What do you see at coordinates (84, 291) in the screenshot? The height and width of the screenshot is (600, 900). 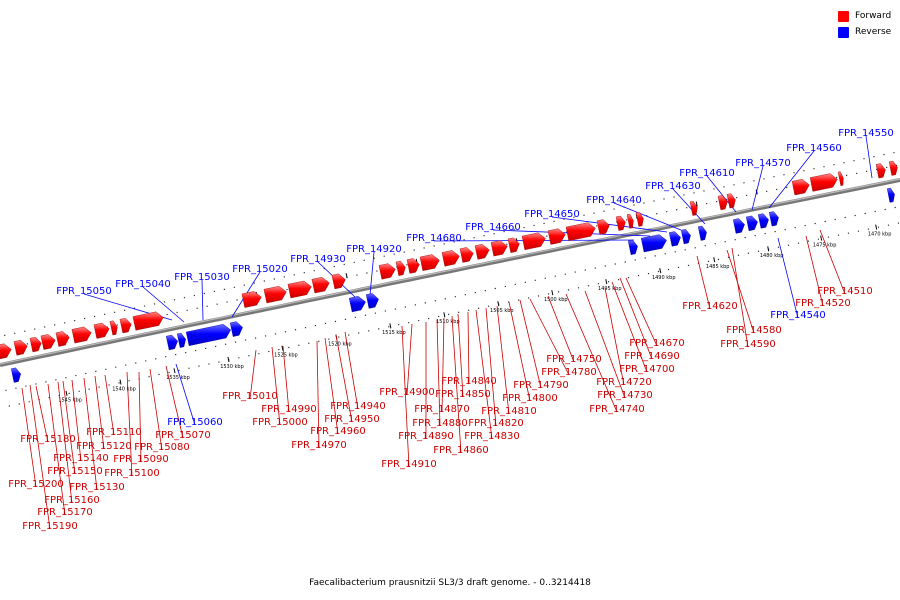 I see `reverse-gene-label: FPR_15050` at bounding box center [84, 291].